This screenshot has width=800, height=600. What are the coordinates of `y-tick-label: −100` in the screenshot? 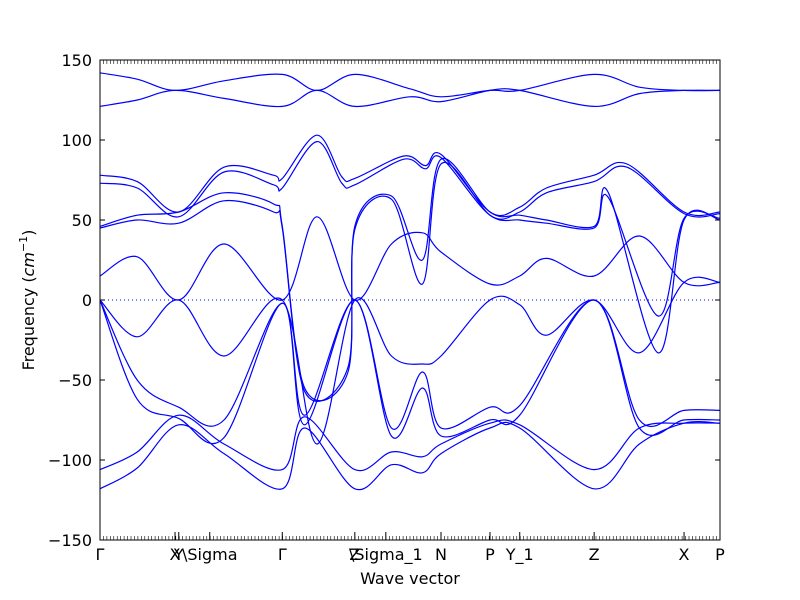 It's located at (70, 460).